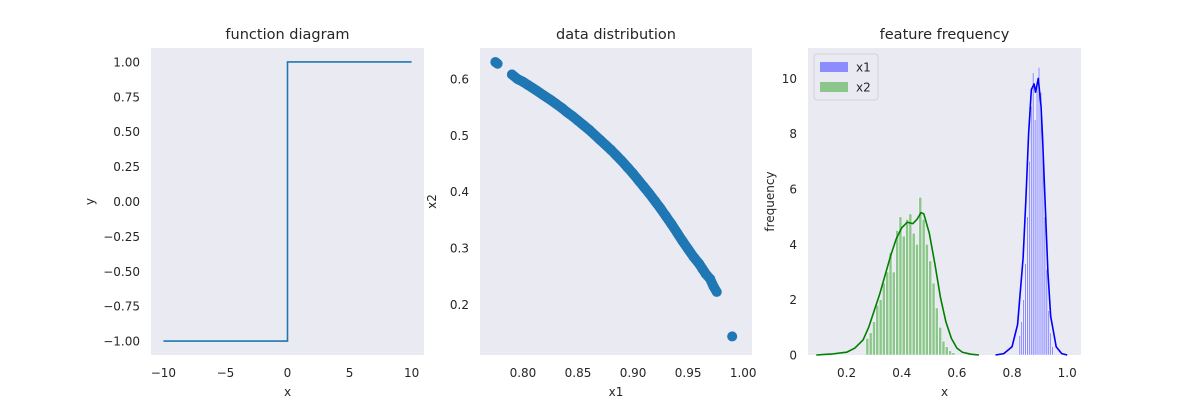 This screenshot has height=400, width=1200. Describe the element at coordinates (523, 373) in the screenshot. I see `x-tick-label: 0.80` at that location.